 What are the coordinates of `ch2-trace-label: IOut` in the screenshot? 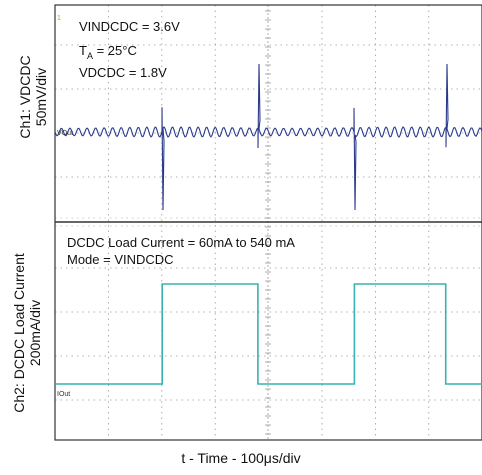 It's located at (63, 394).